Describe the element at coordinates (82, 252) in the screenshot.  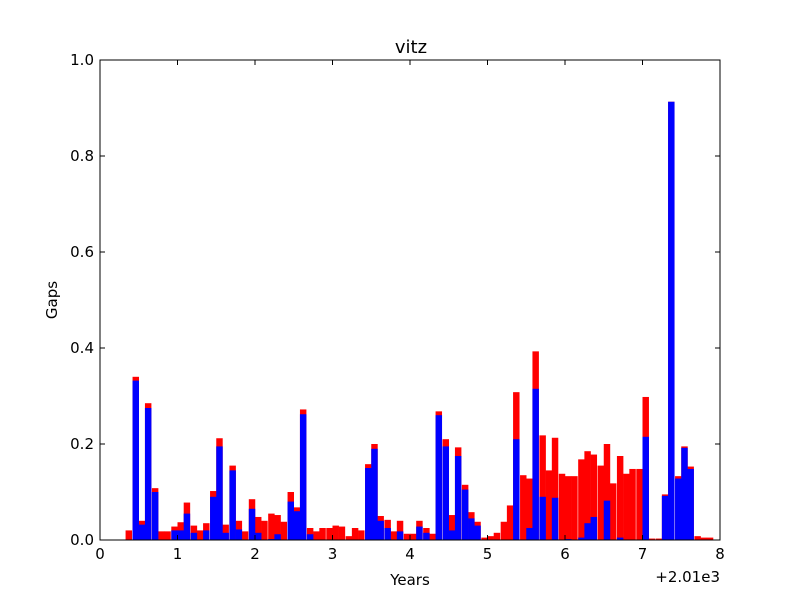
I see `y-tick-label: 0.6` at that location.